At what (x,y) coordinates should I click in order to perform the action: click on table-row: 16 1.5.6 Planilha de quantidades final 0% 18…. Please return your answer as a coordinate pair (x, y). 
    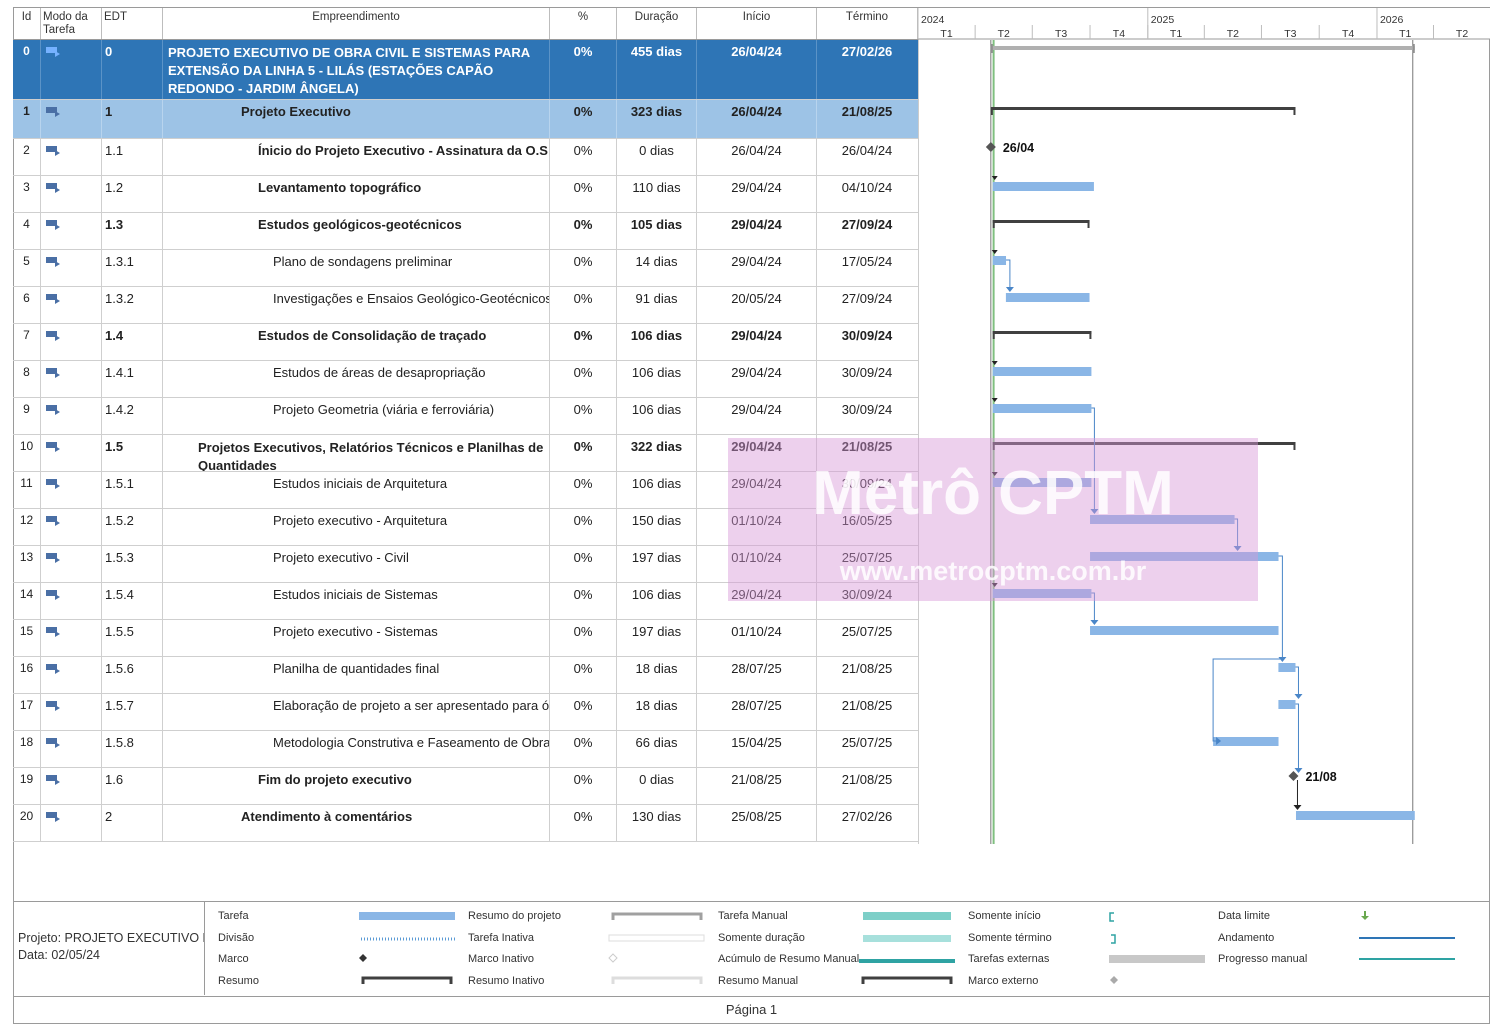
    Looking at the image, I should click on (465, 675).